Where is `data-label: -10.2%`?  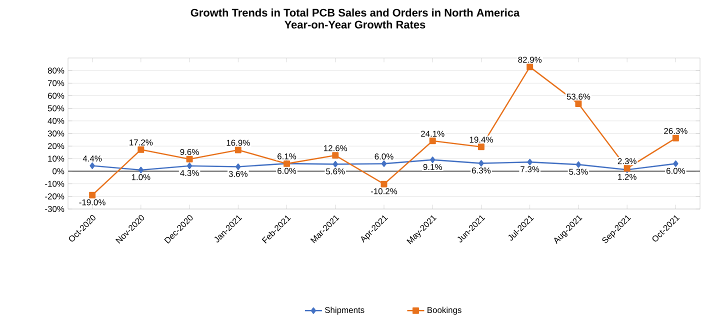 data-label: -10.2% is located at coordinates (384, 191).